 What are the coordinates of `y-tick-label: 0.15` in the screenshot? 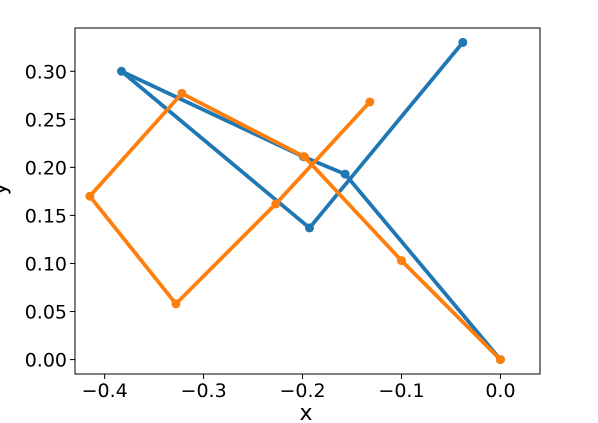 It's located at (46, 216).